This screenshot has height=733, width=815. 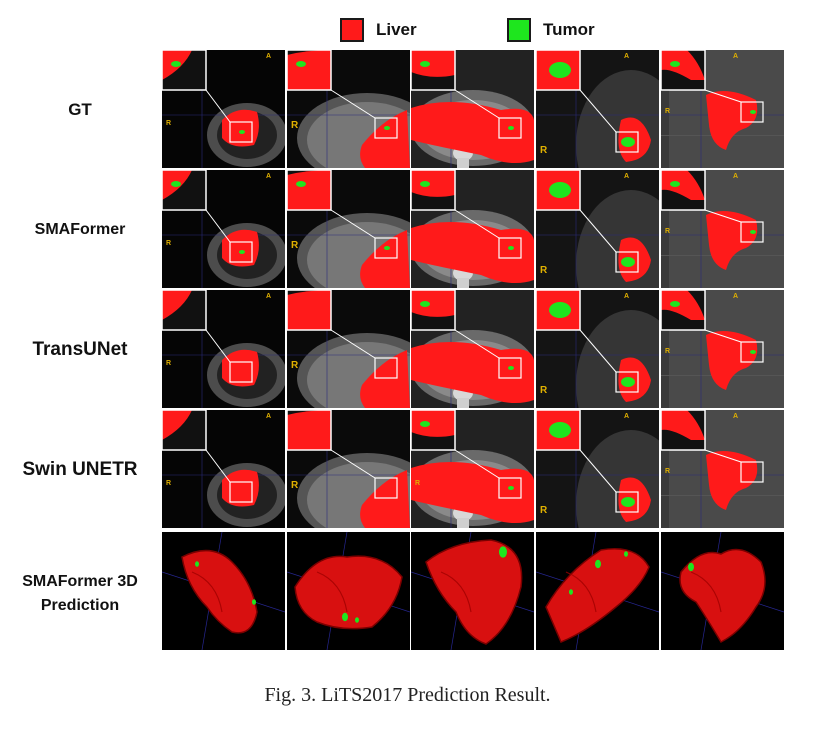 I want to click on image-swin-unetr-2: R, so click(x=348, y=469).